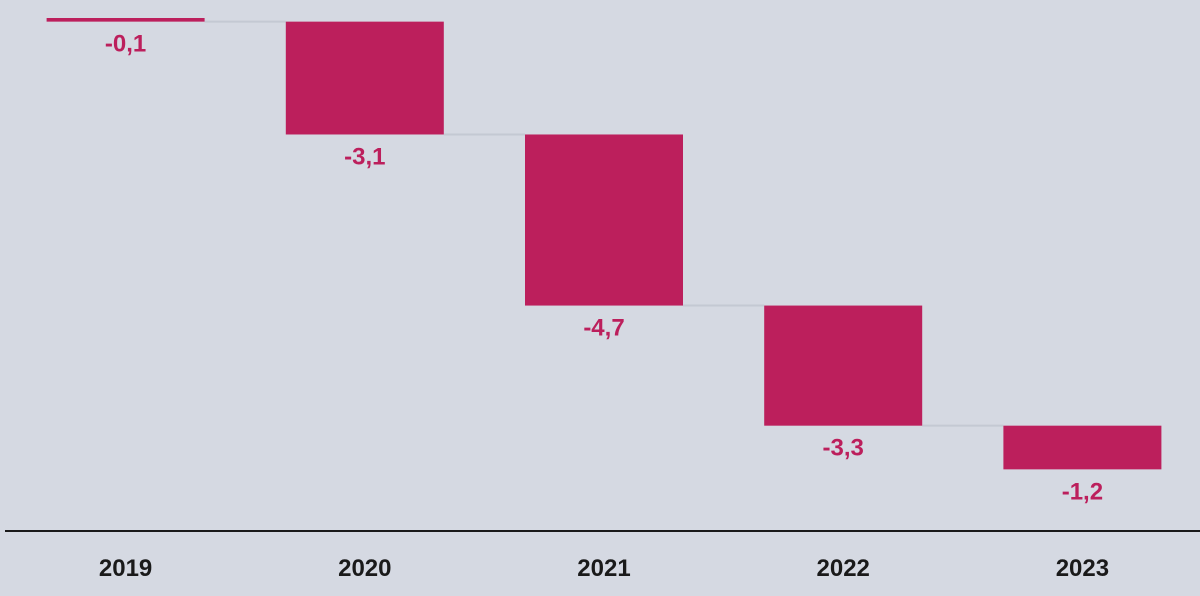 This screenshot has width=1200, height=596. I want to click on value-label: -0,1, so click(125, 44).